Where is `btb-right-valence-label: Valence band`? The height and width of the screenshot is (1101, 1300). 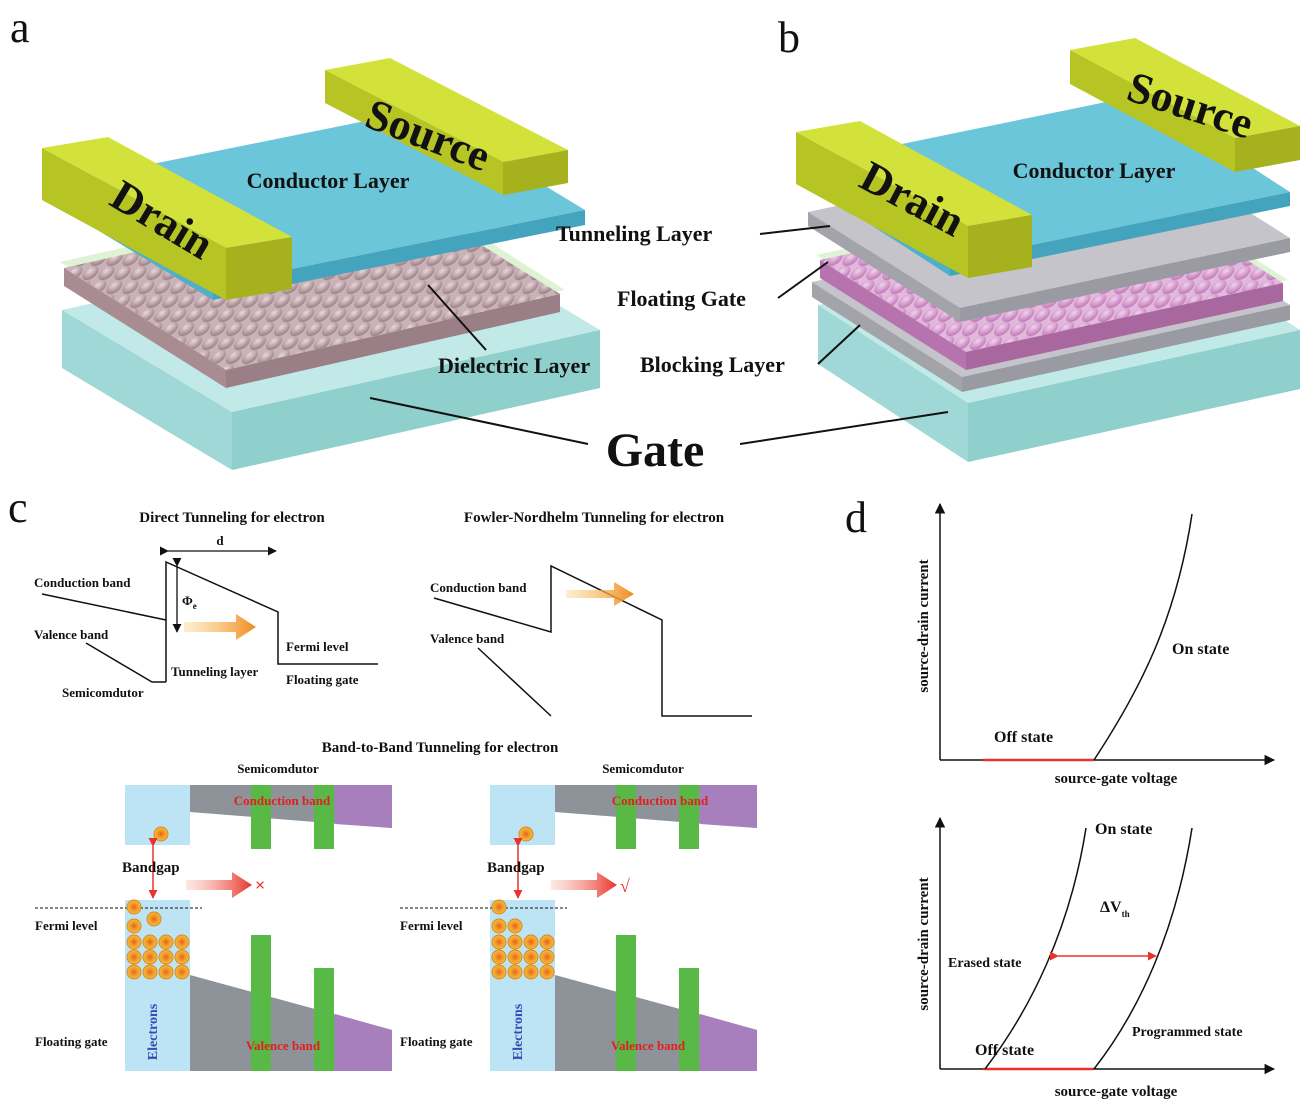 btb-right-valence-label: Valence band is located at coordinates (648, 1045).